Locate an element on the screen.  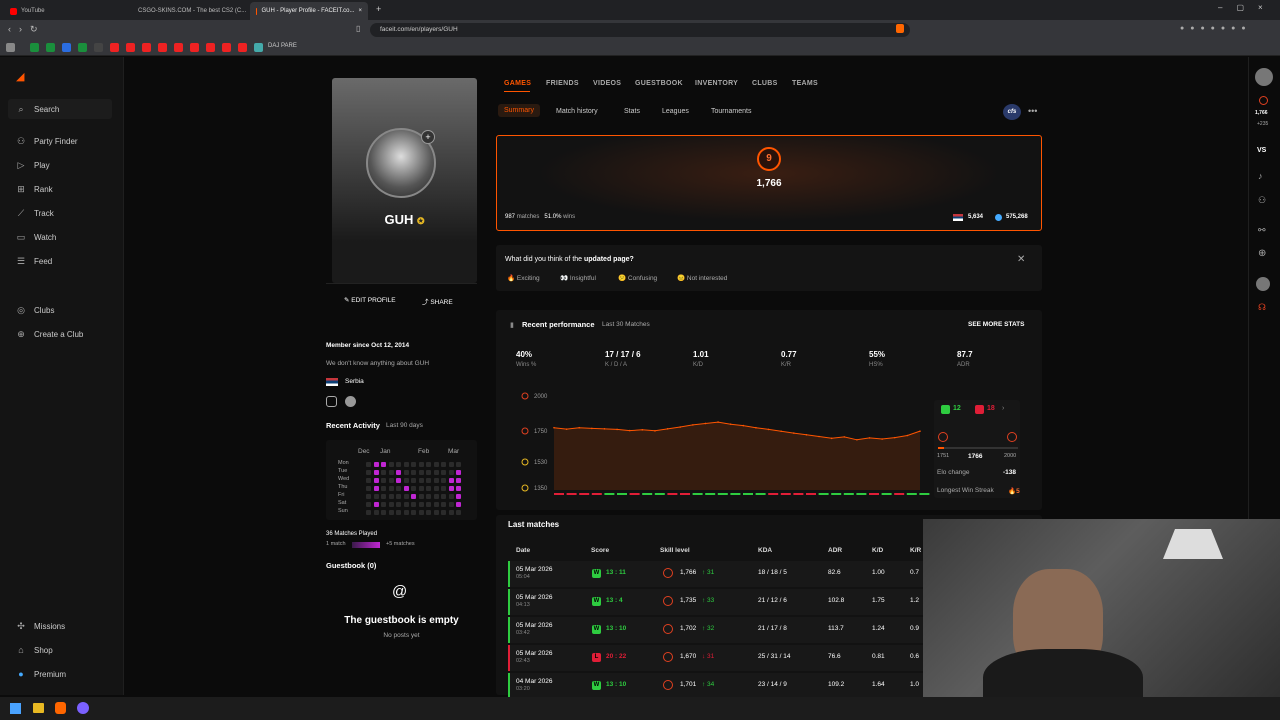
window-controls: –▢× is located at coordinates (1247, 7).